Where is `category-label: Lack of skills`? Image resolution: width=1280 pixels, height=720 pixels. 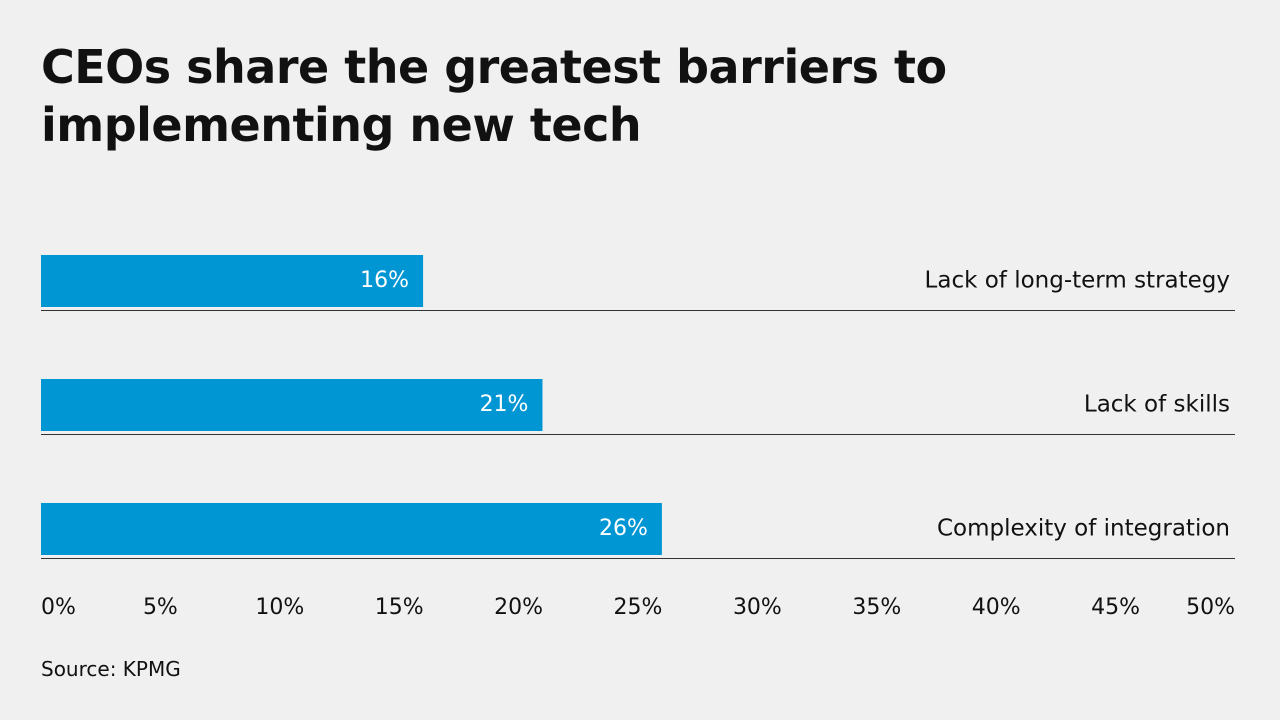 category-label: Lack of skills is located at coordinates (1157, 405).